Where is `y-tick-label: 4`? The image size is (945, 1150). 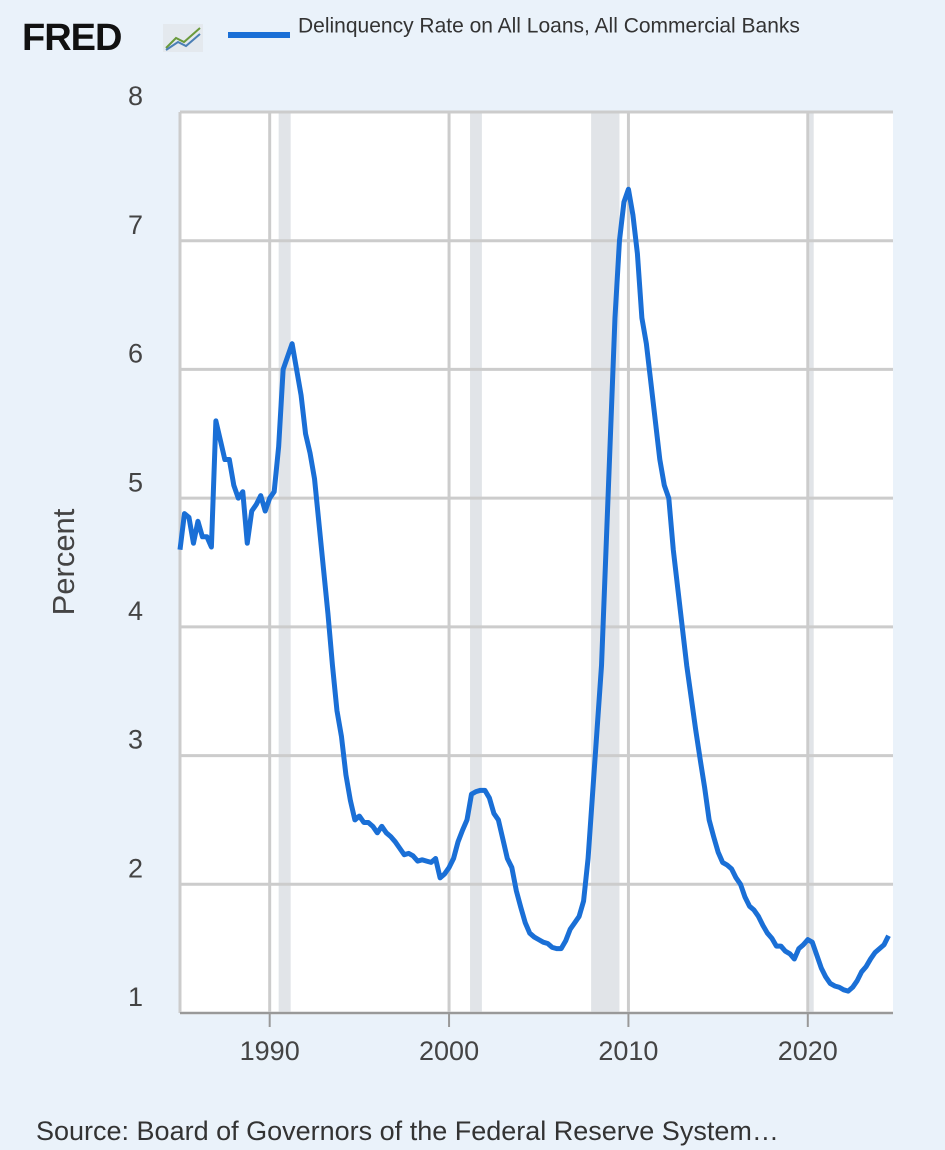
y-tick-label: 4 is located at coordinates (135, 611).